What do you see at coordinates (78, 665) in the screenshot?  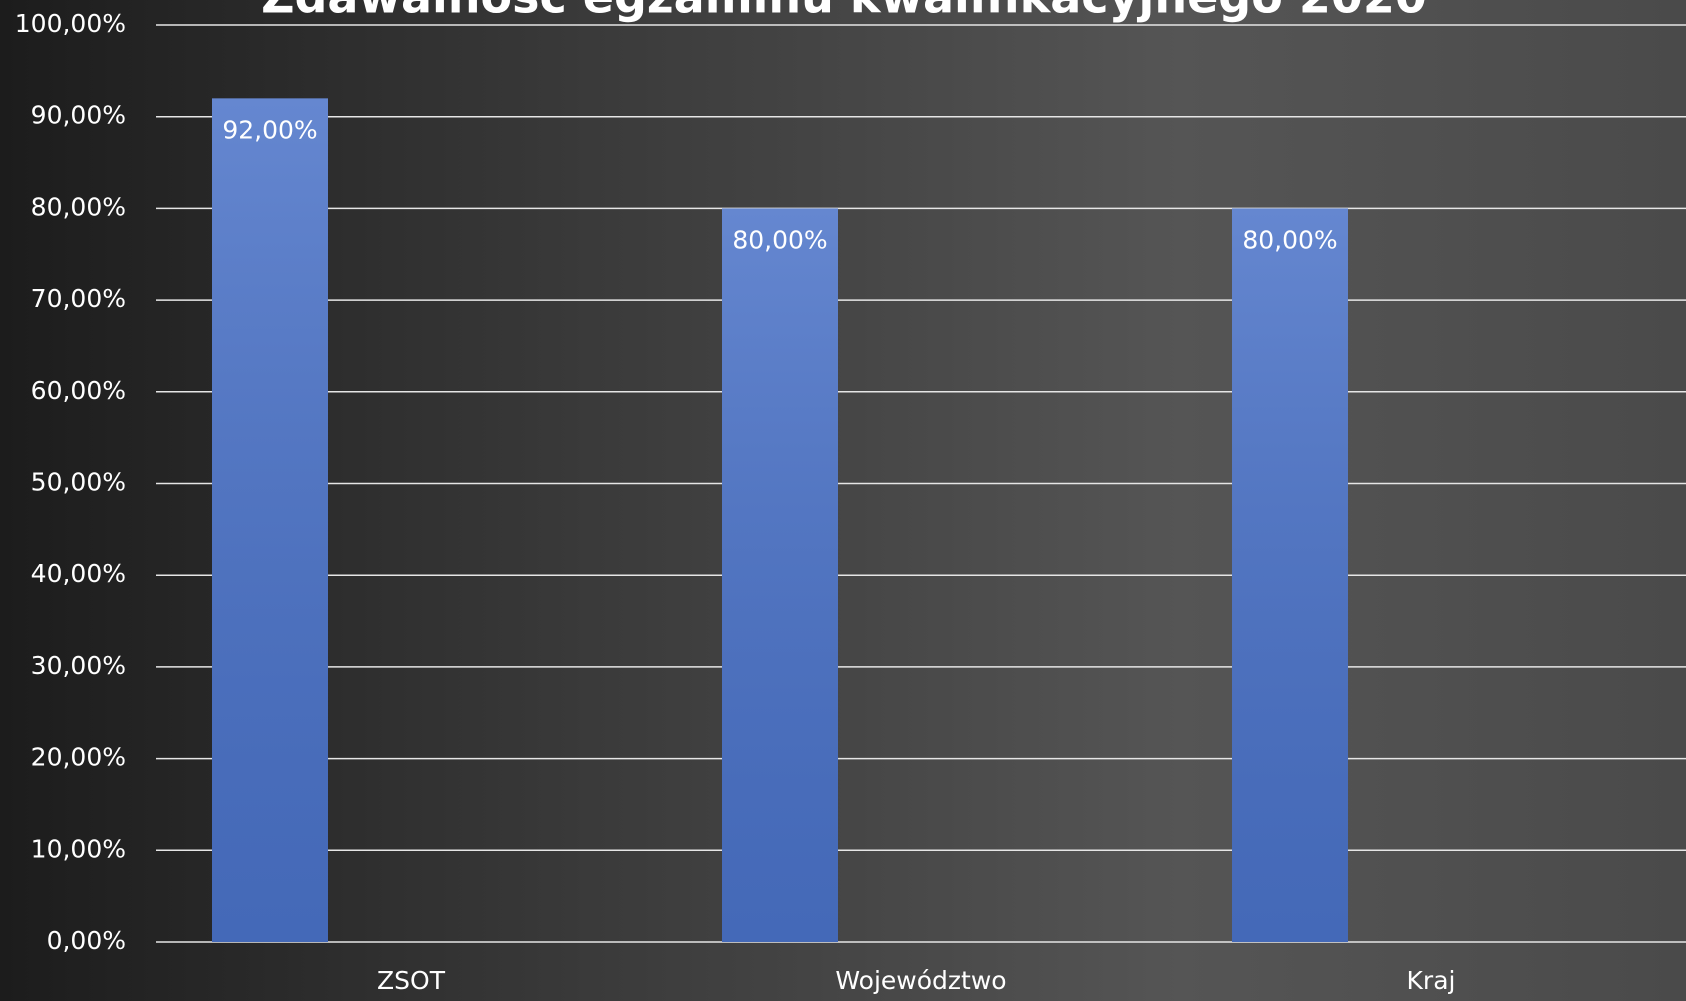 I see `y-tick-label: 30,00%` at bounding box center [78, 665].